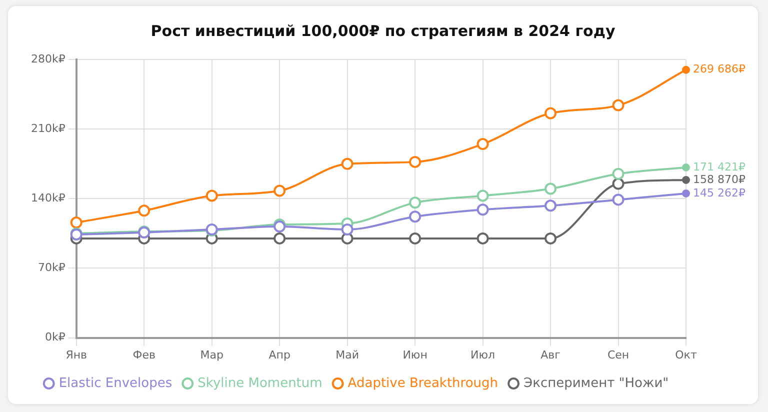 The height and width of the screenshot is (412, 768). I want to click on y-tick-label: 0k₽, so click(55, 337).